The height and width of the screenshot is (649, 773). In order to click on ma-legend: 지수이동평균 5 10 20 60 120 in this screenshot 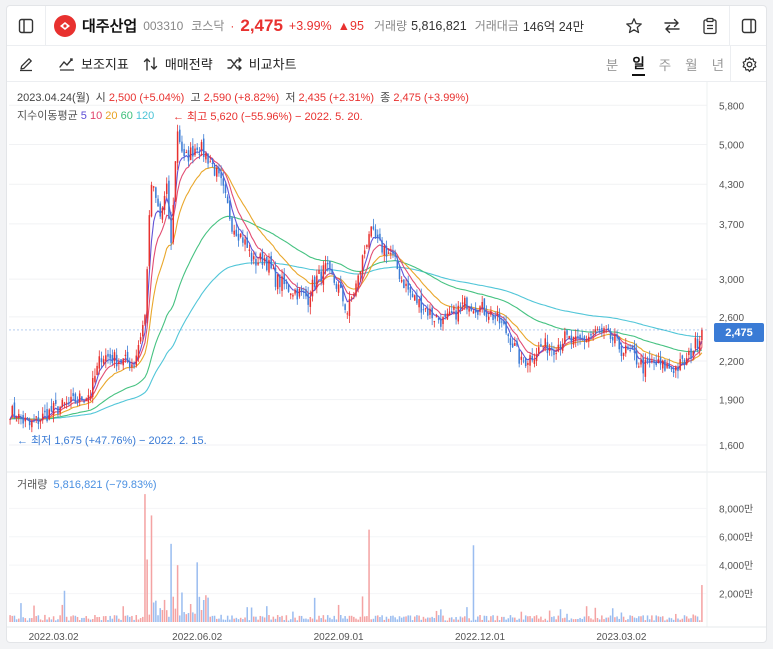, I will do `click(85, 115)`.